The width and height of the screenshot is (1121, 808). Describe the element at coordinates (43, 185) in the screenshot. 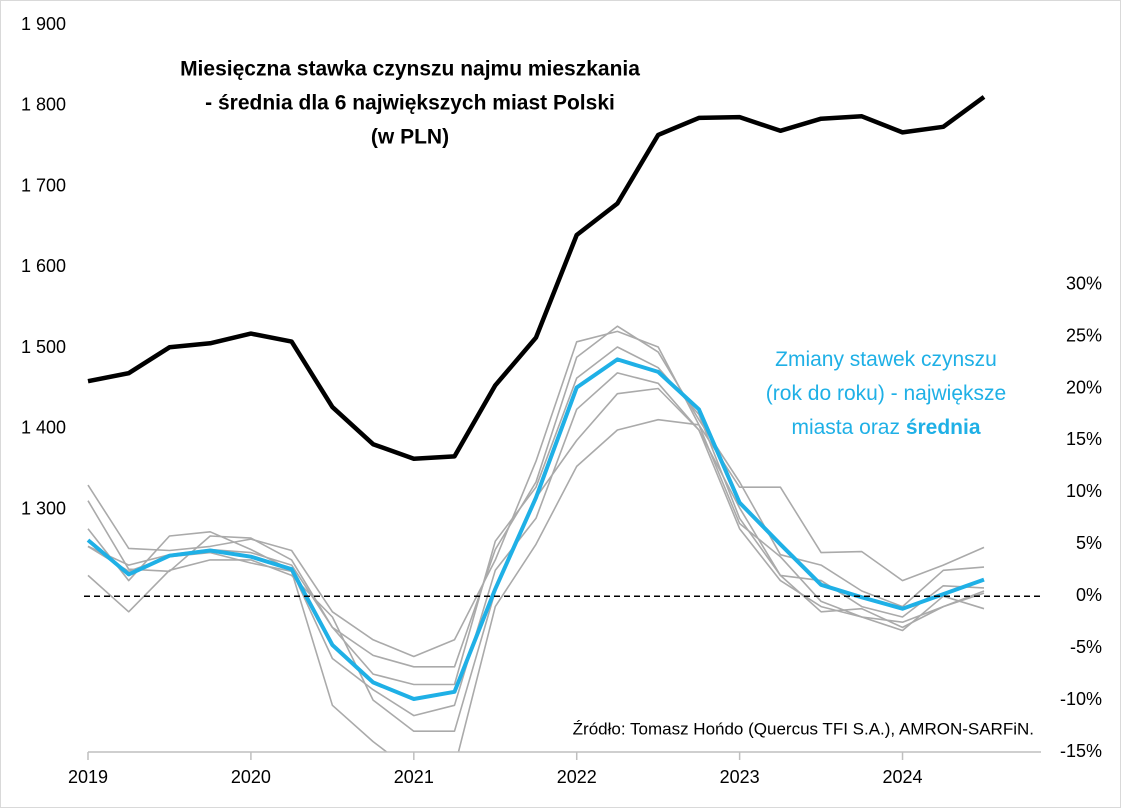

I see `y-tick-label: 1 700` at that location.